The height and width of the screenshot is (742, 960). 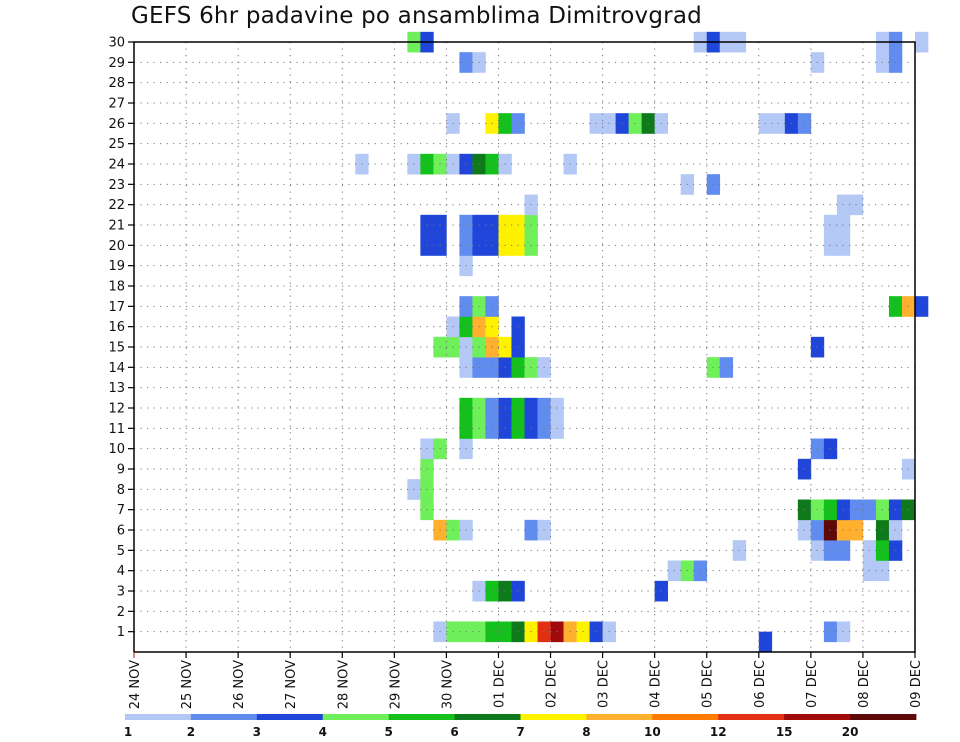 I want to click on y-tick-label: 4, so click(x=121, y=571).